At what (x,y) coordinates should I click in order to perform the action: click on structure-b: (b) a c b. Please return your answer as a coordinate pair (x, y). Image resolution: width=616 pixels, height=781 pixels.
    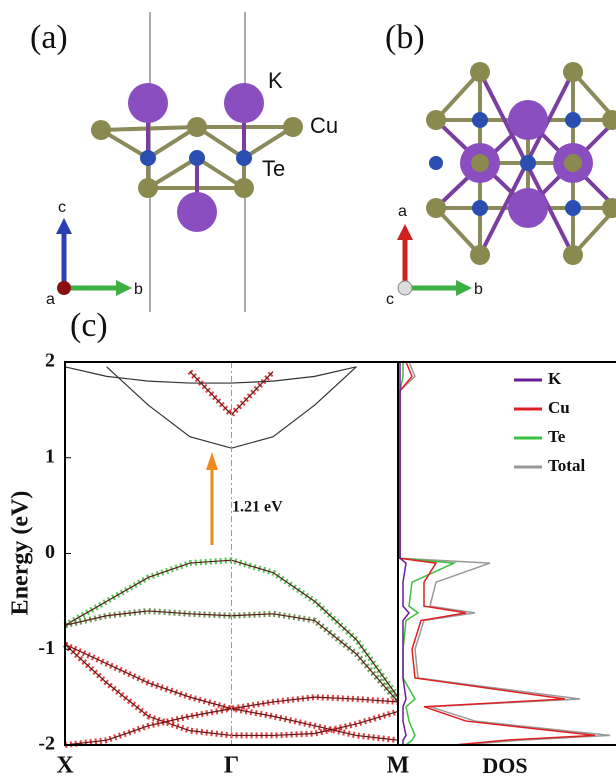
    Looking at the image, I should click on (500, 163).